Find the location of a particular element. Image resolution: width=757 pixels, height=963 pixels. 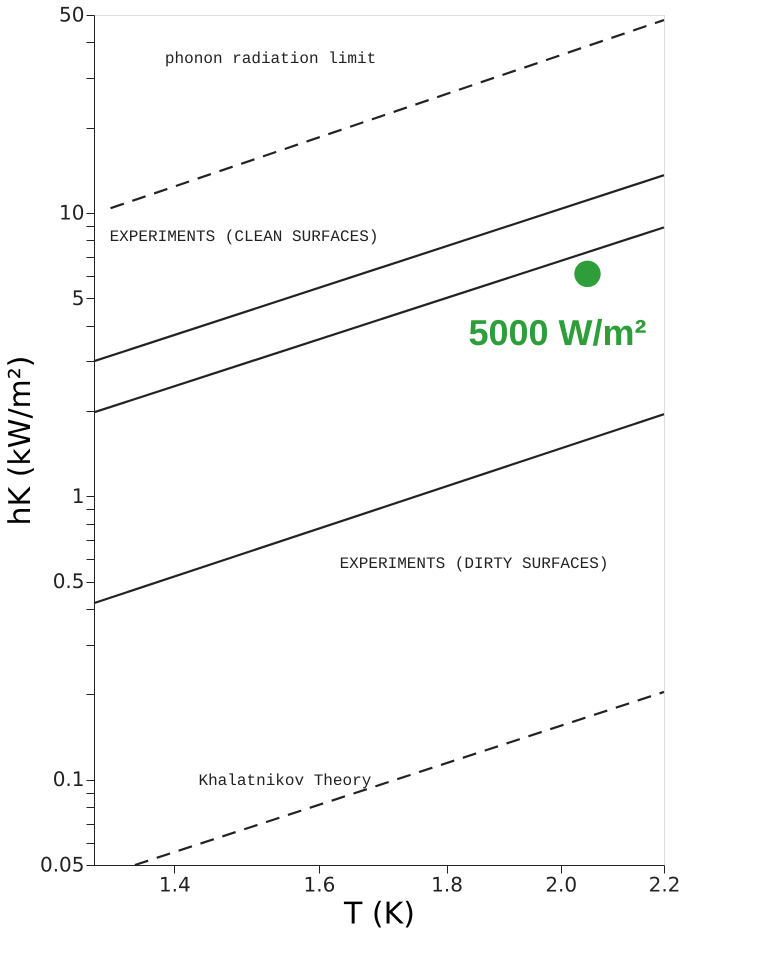

x-tick-label: 1.8 is located at coordinates (447, 884).